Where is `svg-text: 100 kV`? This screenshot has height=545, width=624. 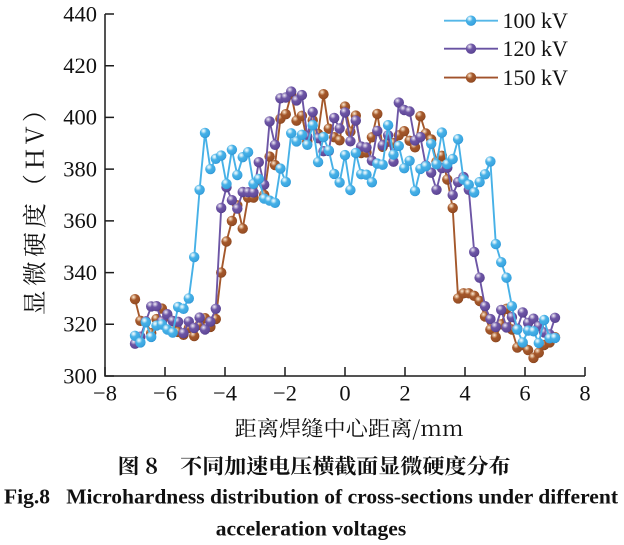 svg-text: 100 kV is located at coordinates (536, 20).